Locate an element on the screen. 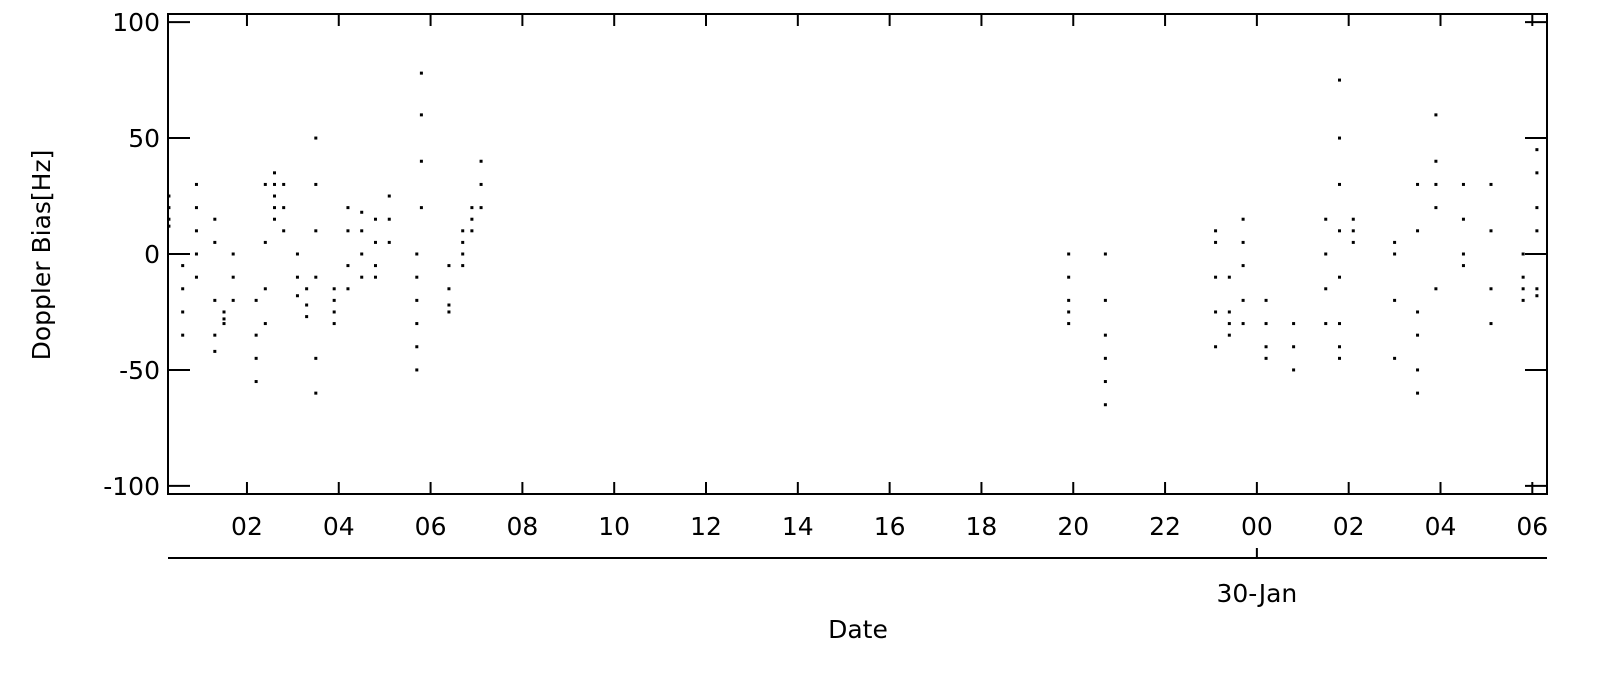  x-tick-label: 08 is located at coordinates (522, 526).